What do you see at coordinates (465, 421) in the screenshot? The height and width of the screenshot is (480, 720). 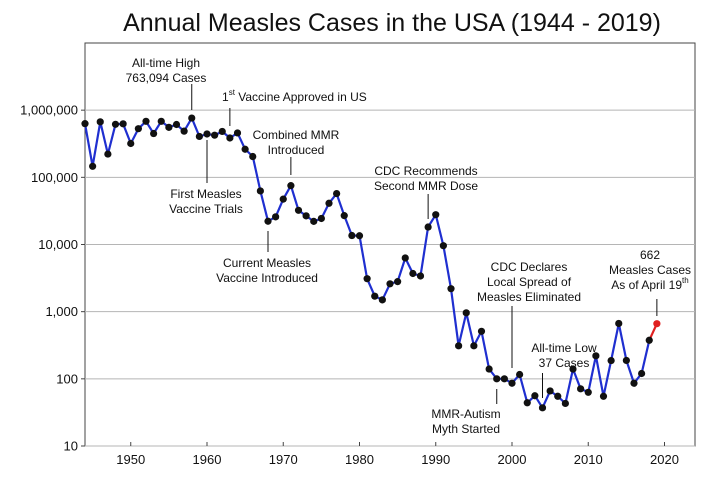 I see `annotation-text: MMR-Autism Myth Started` at bounding box center [465, 421].